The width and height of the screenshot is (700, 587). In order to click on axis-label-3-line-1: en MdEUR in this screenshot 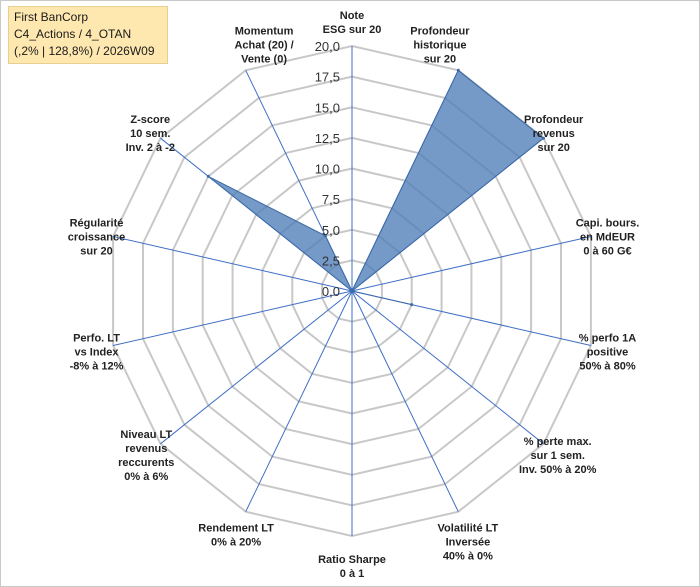, I will do `click(607, 238)`.